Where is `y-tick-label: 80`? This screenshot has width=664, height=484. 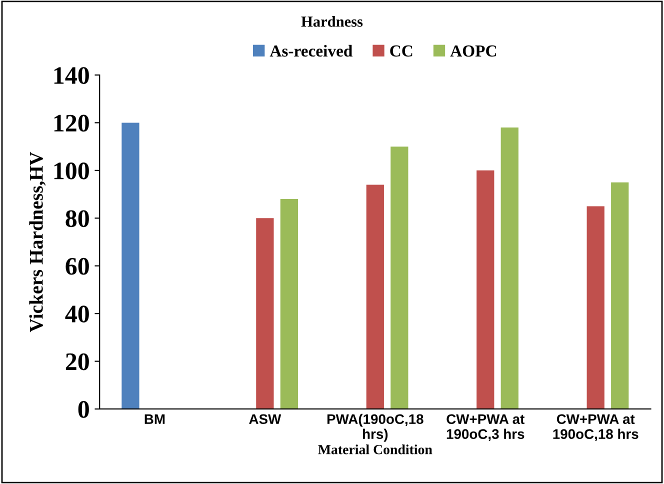 y-tick-label: 80 is located at coordinates (77, 219).